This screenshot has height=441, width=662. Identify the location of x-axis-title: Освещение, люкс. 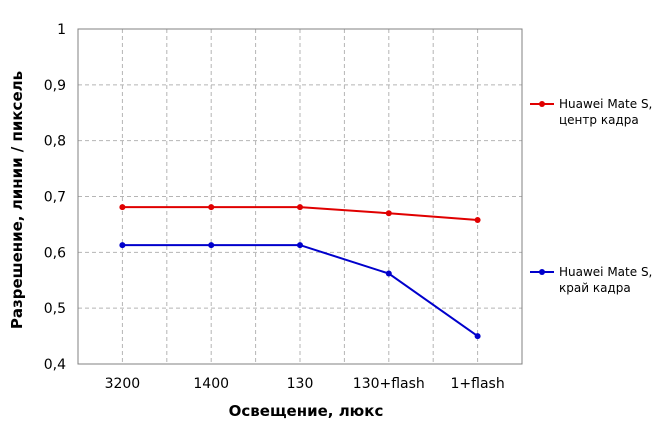
(306, 411).